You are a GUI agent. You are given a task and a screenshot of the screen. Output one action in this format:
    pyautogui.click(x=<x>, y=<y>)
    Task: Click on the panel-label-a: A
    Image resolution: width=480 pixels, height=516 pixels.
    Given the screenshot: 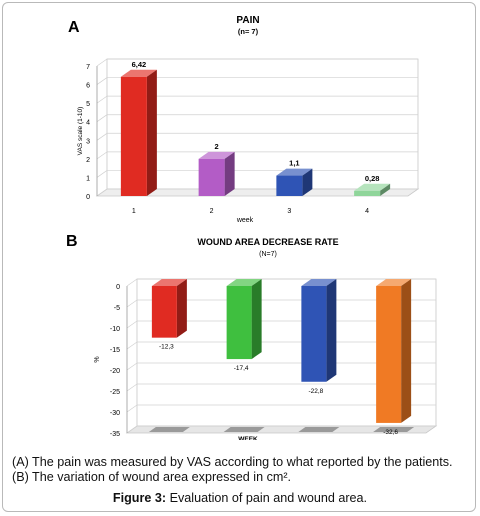 What is the action you would take?
    pyautogui.click(x=74, y=27)
    